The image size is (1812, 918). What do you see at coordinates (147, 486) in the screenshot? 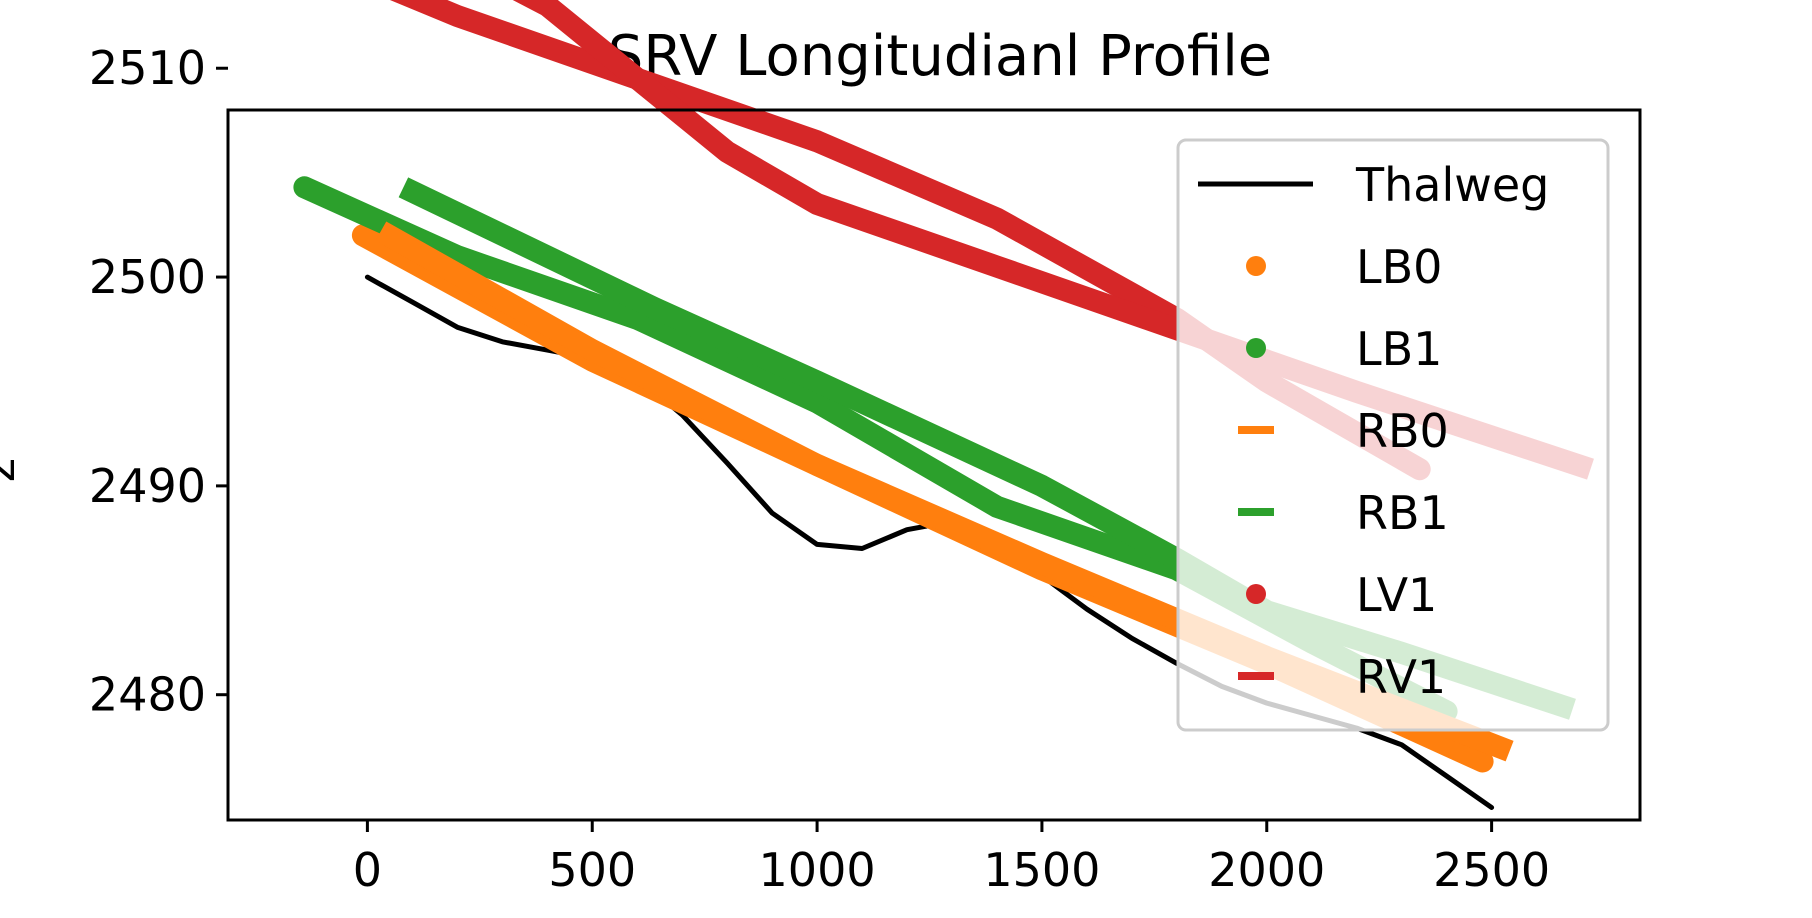
I see `y-tick-label: 2490` at bounding box center [147, 486].